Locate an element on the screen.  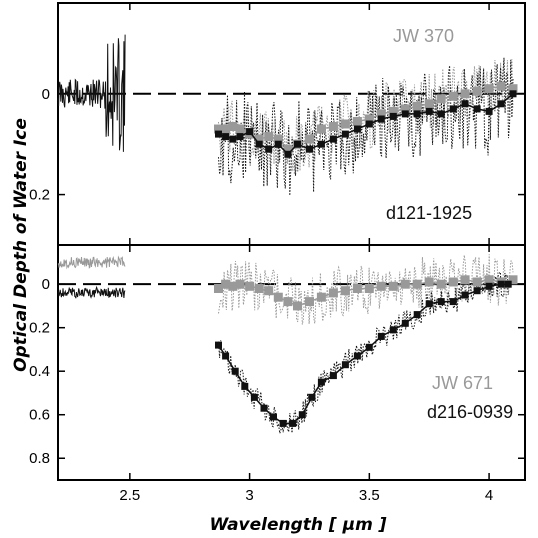
bottom-gray-series-label: JW 671 is located at coordinates (462, 383).